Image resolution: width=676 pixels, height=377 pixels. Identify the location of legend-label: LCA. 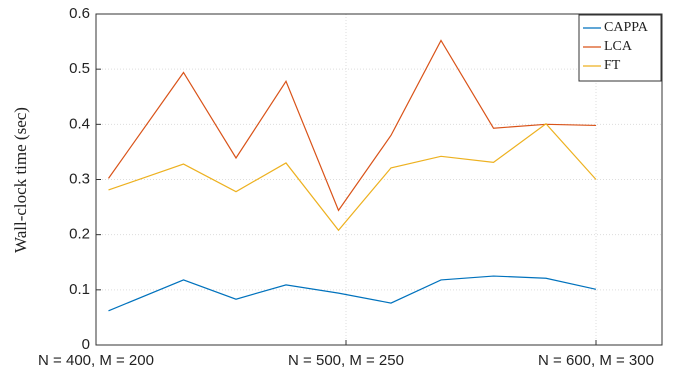
(618, 46).